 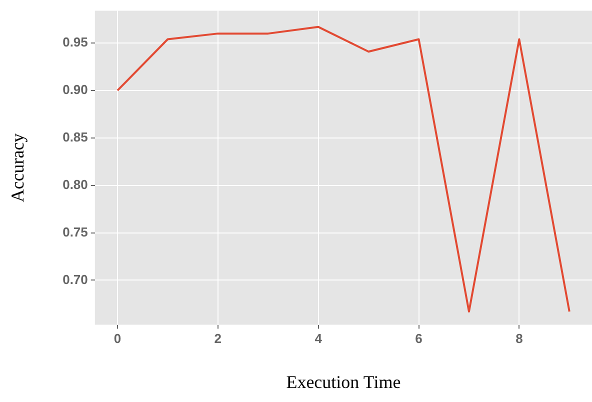 I want to click on y-tick-label: 0.70, so click(x=75, y=279).